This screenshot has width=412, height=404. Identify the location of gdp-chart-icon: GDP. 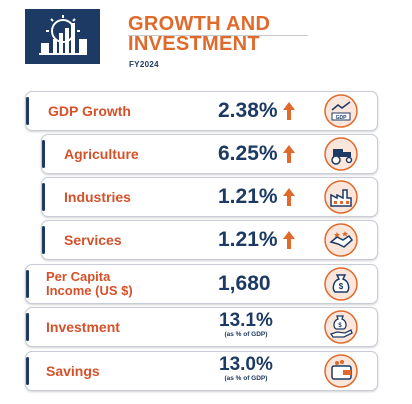
(341, 111).